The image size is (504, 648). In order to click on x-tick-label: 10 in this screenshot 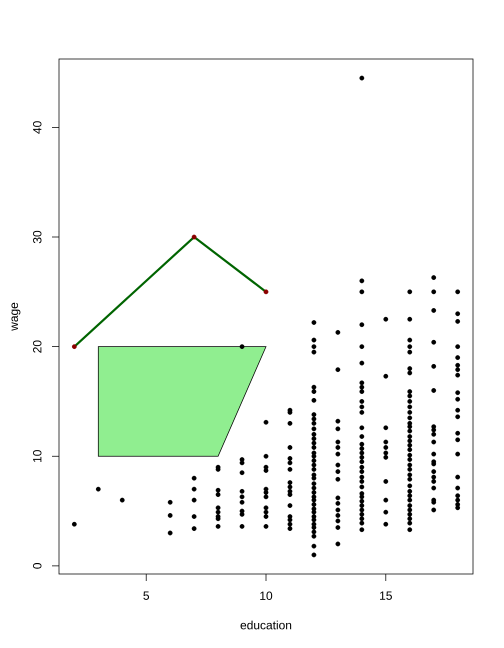, I will do `click(266, 596)`.